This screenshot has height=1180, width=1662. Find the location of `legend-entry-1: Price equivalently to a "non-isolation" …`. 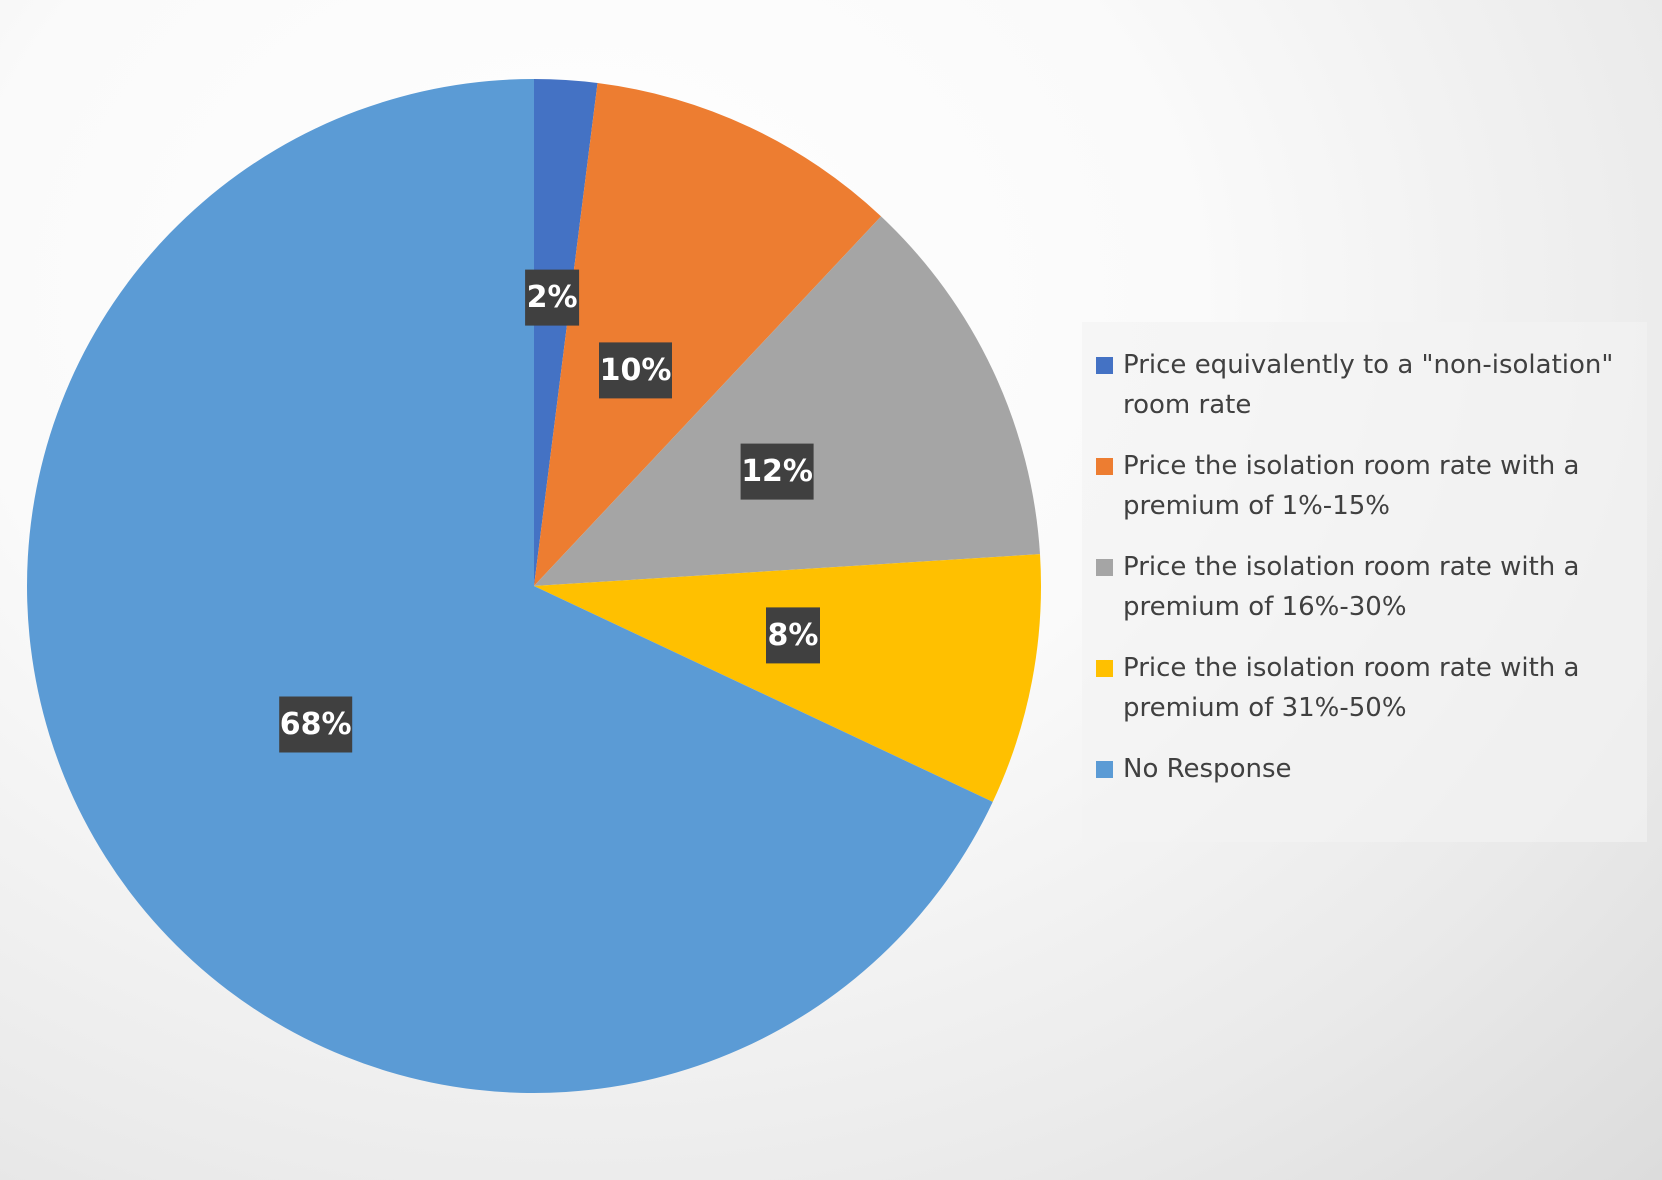

legend-entry-1: Price equivalently to a "non-isolation" … is located at coordinates (1371, 385).